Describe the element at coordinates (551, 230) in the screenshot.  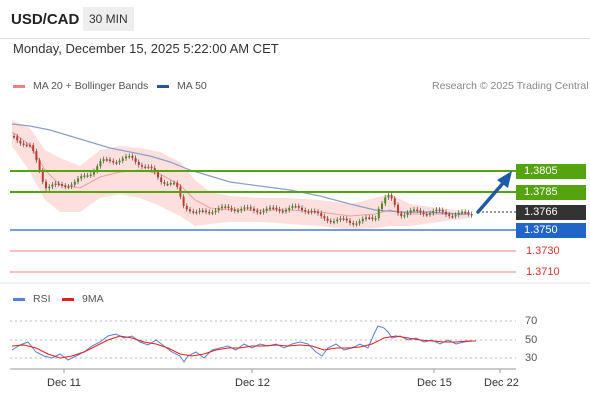
I see `pivot-tag: 1.3750` at that location.